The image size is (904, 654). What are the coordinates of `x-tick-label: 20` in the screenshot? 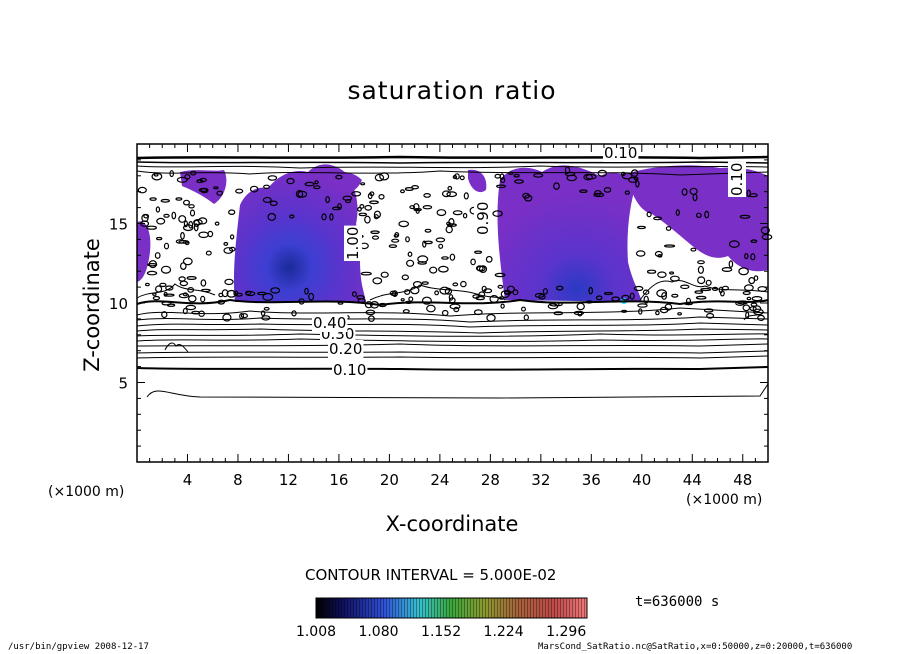 It's located at (389, 480).